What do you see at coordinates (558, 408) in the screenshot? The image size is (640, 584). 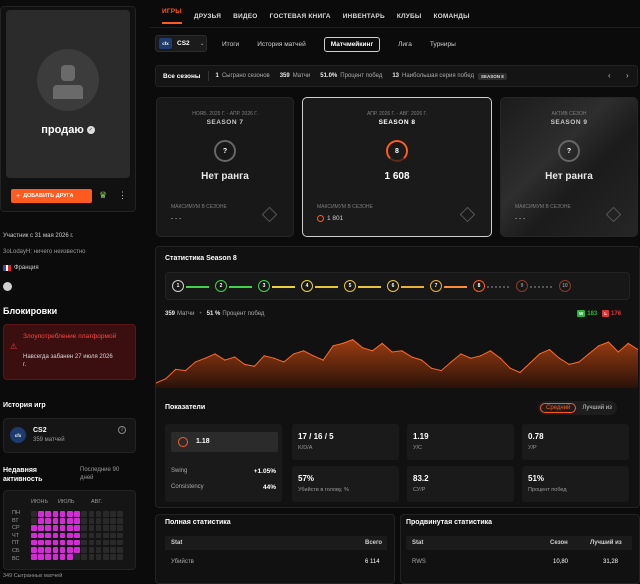 I see `toggle-average: Средний` at bounding box center [558, 408].